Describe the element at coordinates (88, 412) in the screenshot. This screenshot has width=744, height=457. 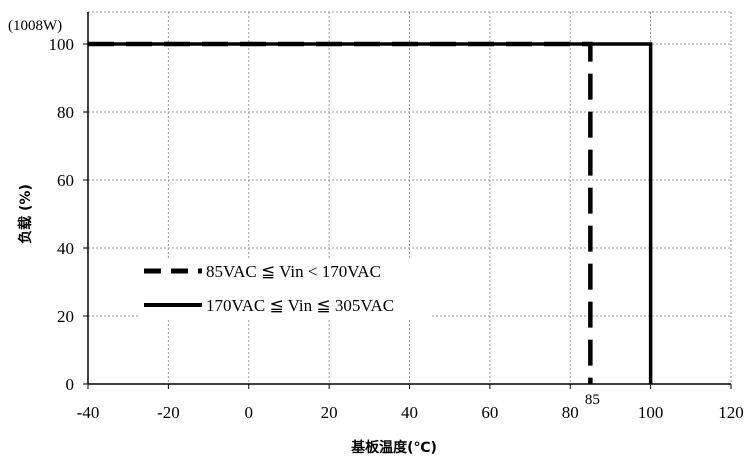
I see `x-tick-label: -40` at that location.